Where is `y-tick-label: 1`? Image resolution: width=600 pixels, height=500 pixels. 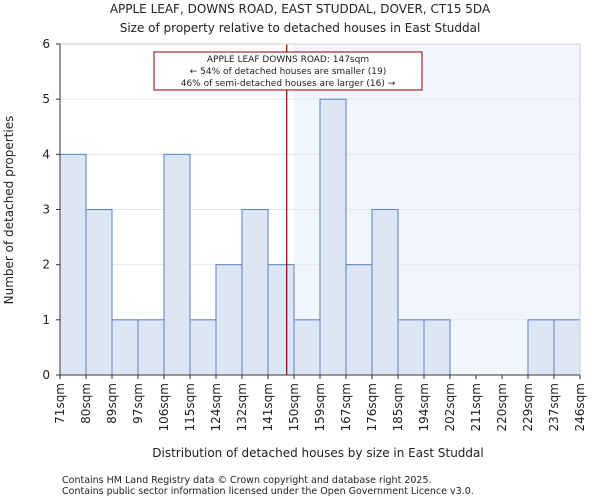
y-tick-label: 1 is located at coordinates (46, 320).